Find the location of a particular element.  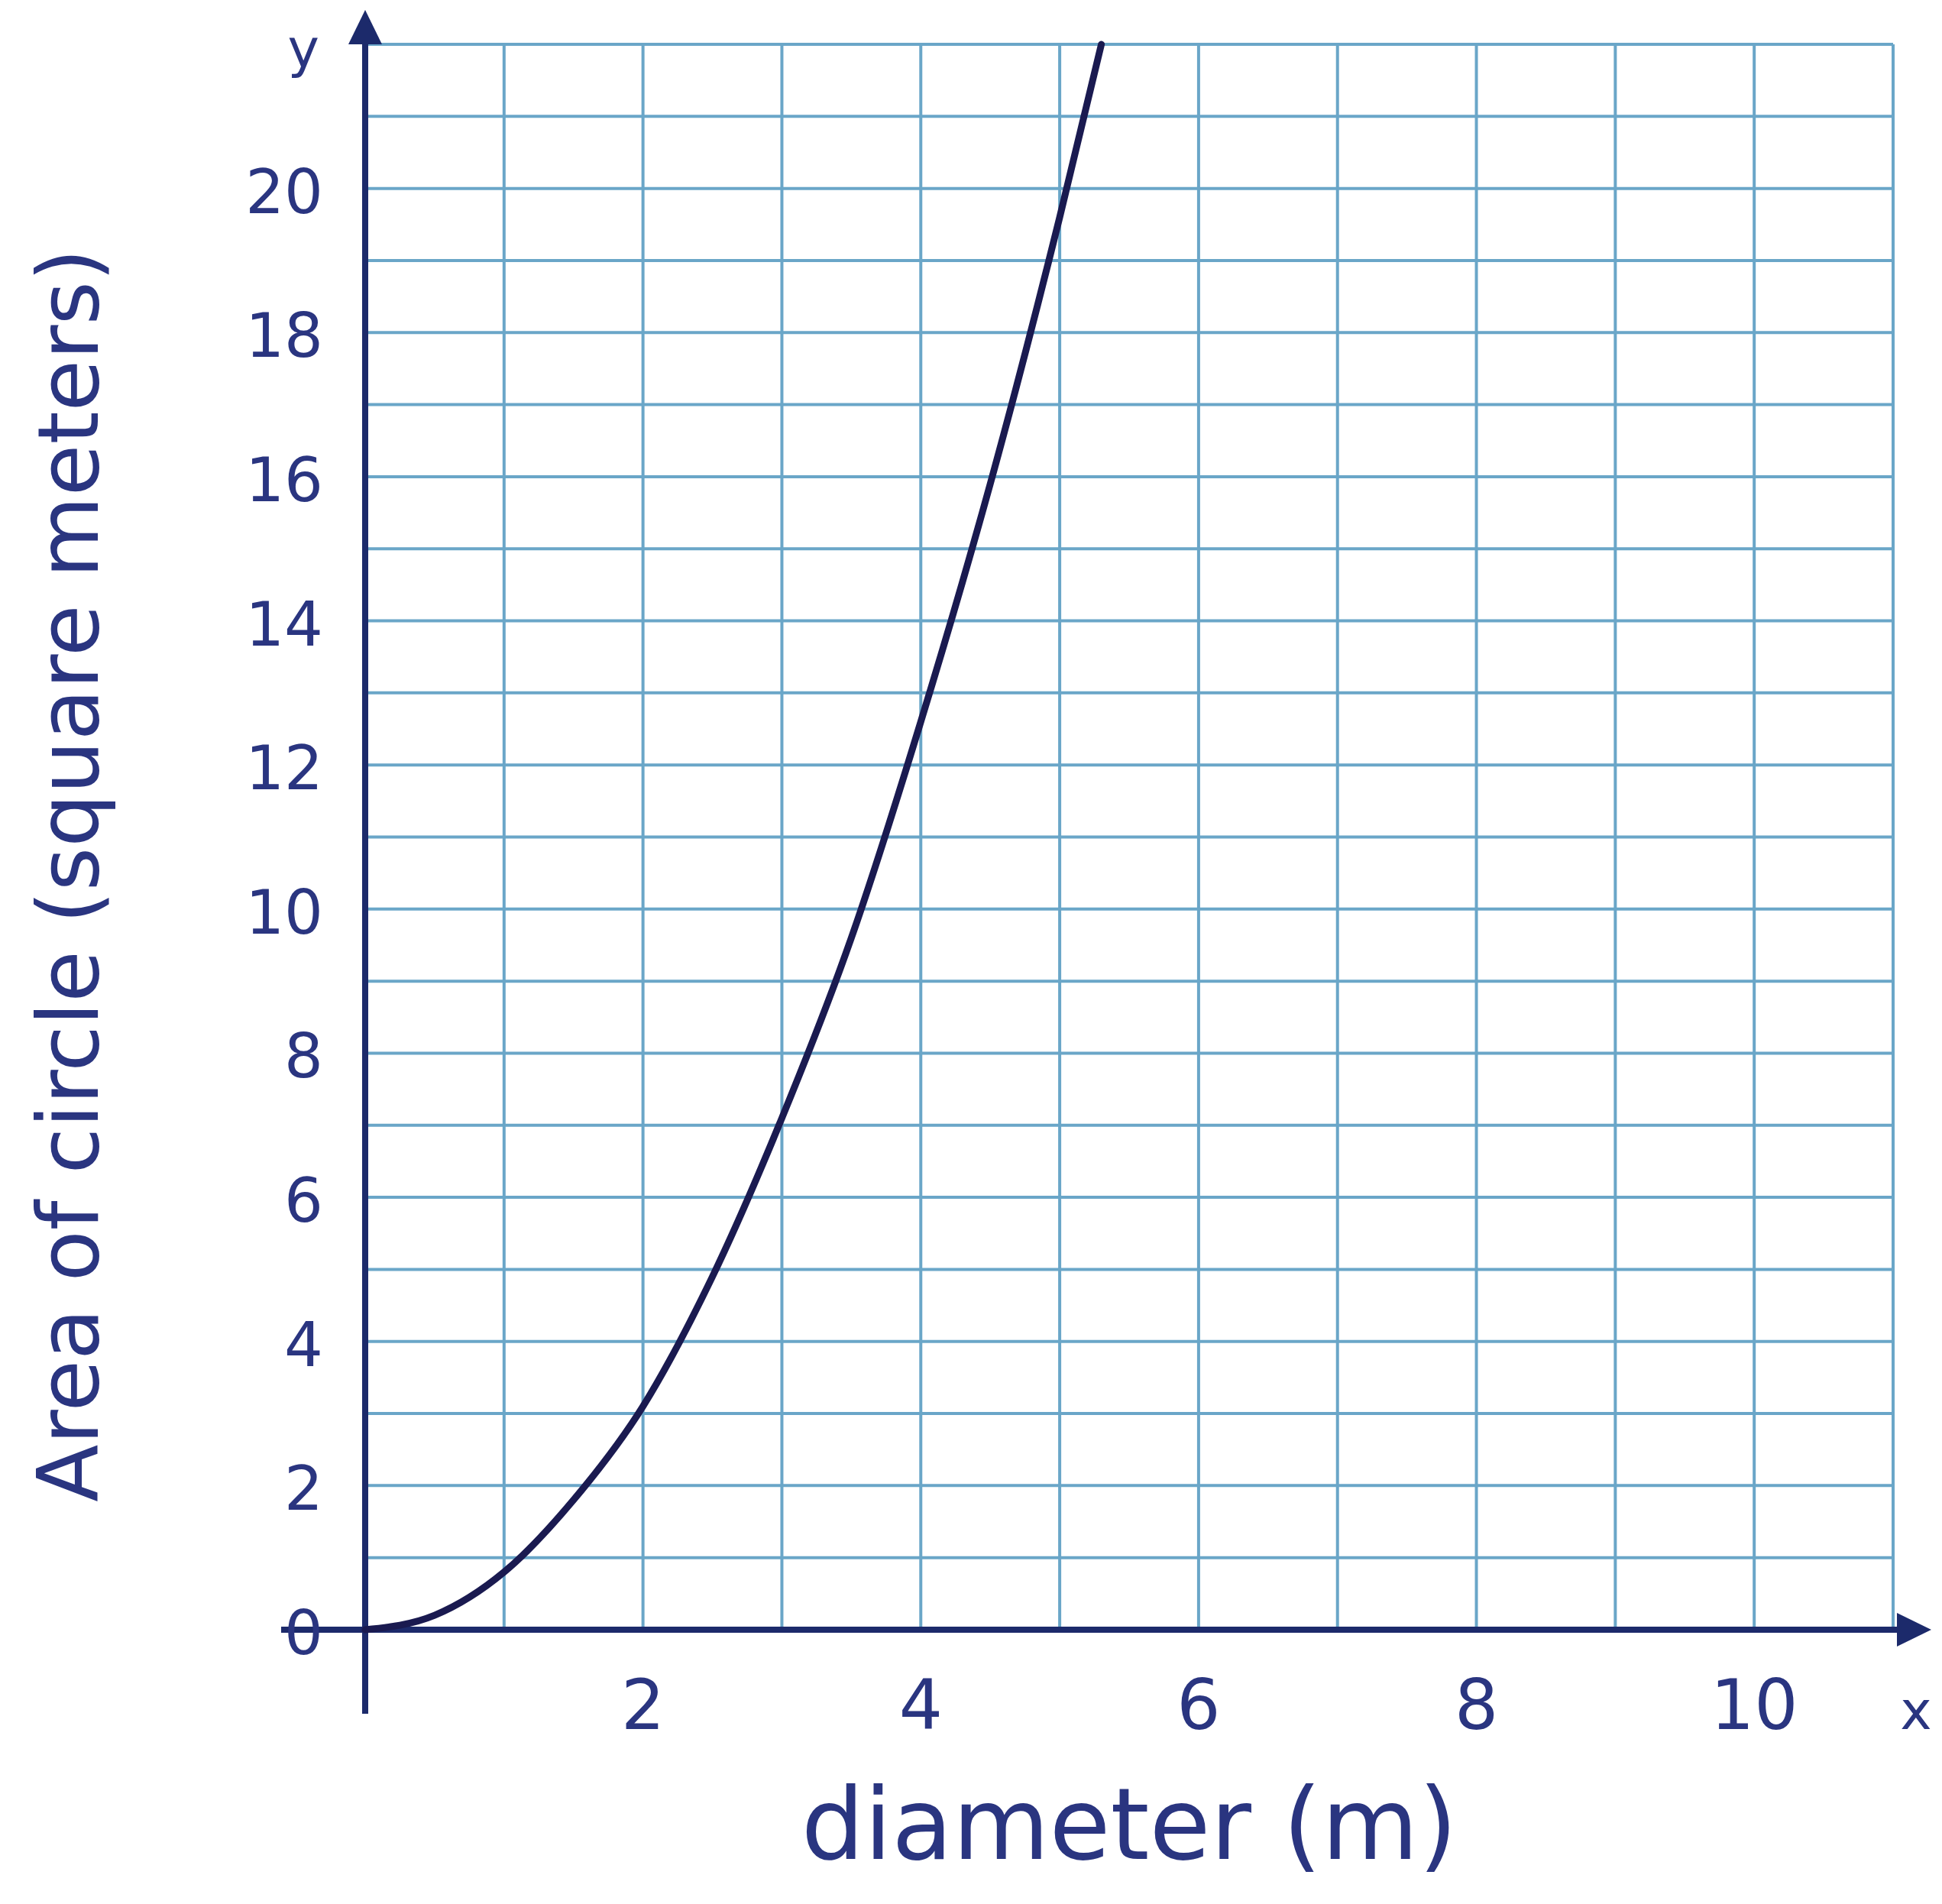

y-tick-label: 18 is located at coordinates (284, 336).